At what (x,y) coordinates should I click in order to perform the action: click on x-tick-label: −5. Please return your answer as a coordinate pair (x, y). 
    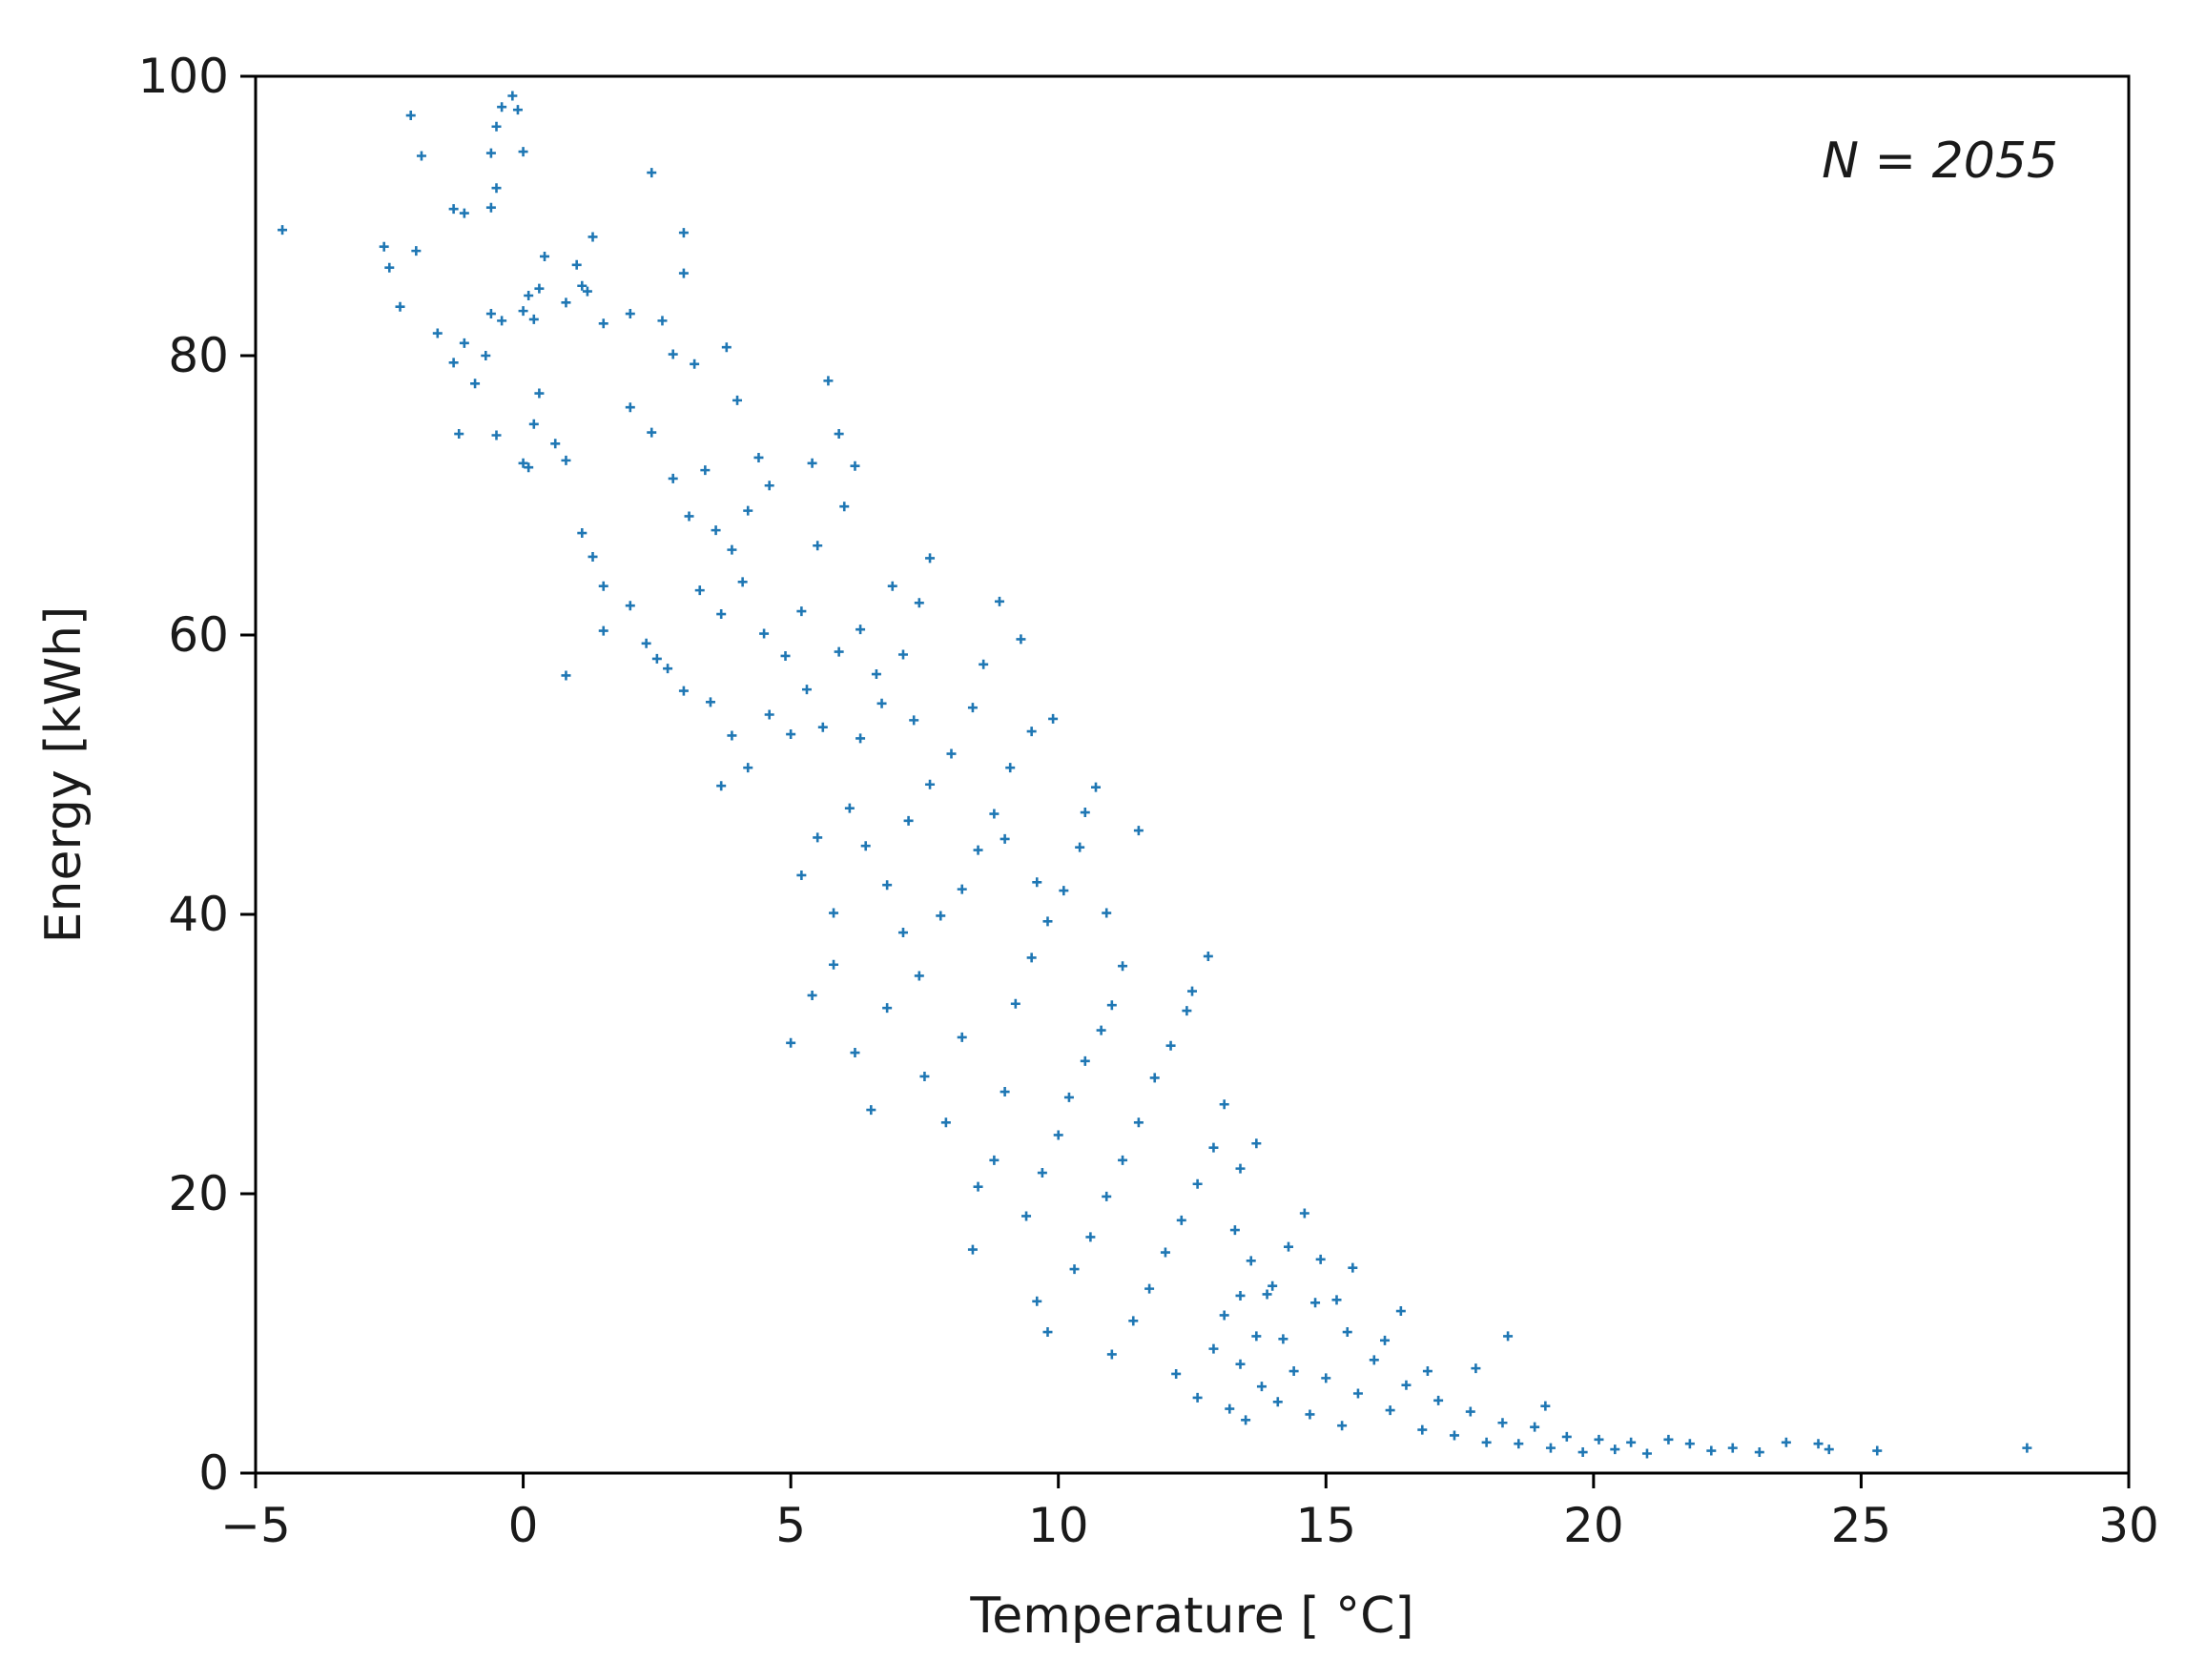
    Looking at the image, I should click on (255, 1525).